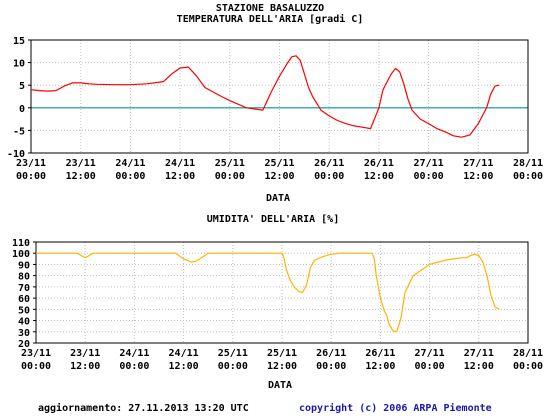 The image size is (545, 420). I want to click on humidity-y-tick-label: 20, so click(24, 344).